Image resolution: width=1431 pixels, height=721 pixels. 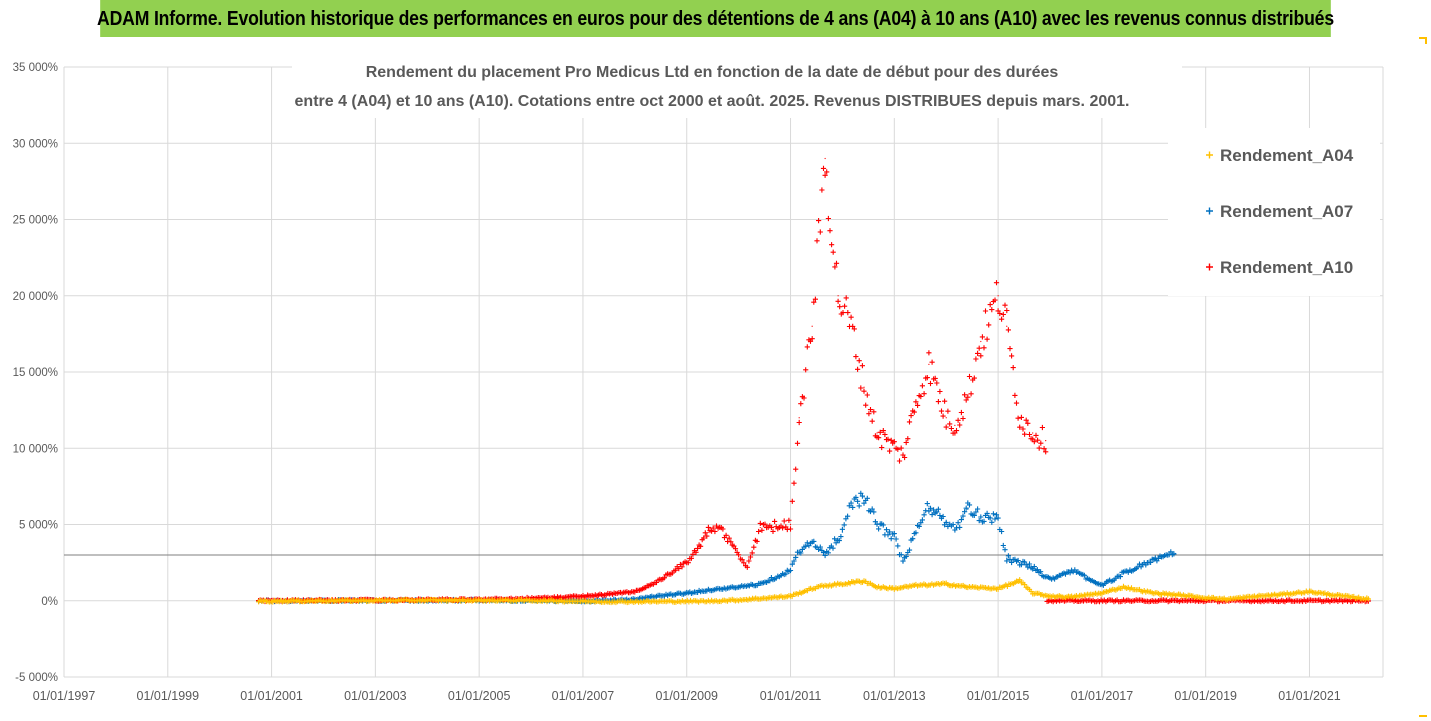 What do you see at coordinates (1309, 696) in the screenshot?
I see `x-tick-label: 01/01/2021` at bounding box center [1309, 696].